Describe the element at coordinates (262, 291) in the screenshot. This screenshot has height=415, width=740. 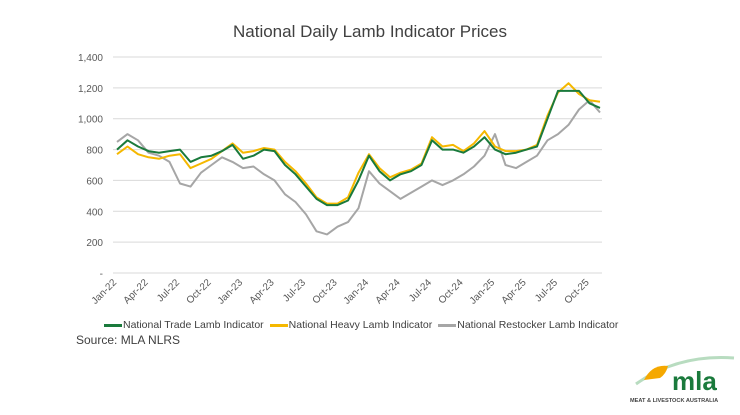
I see `x-tick-label: Apr-23` at that location.